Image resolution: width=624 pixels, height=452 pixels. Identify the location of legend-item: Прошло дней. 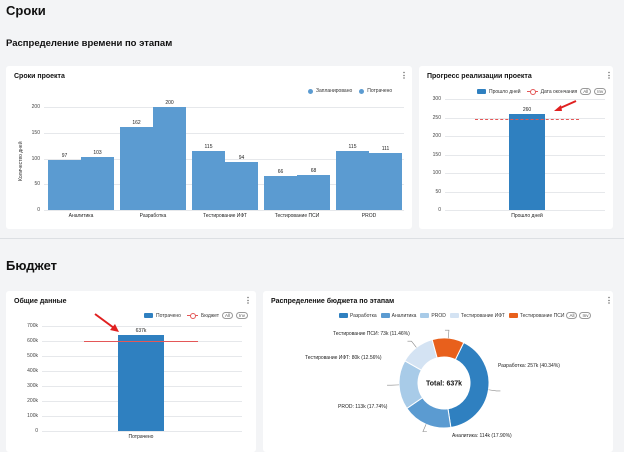
(505, 91).